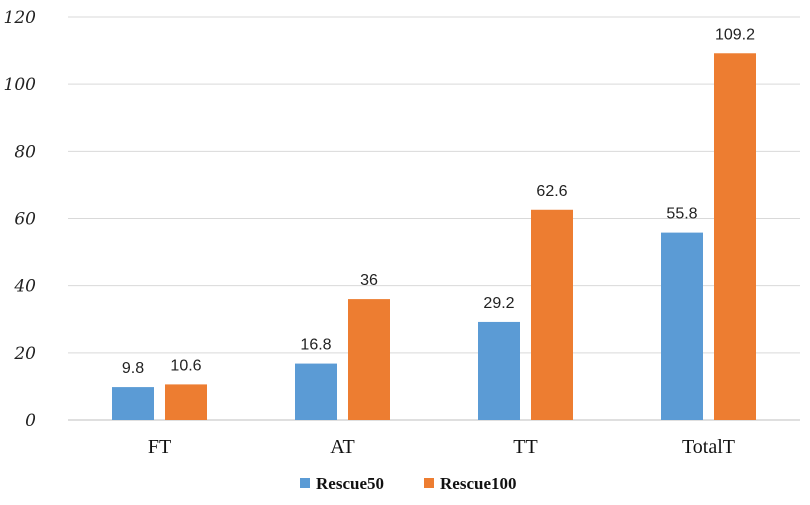  Describe the element at coordinates (551, 191) in the screenshot. I see `data-label-rescue100-tt: 62.6` at that location.